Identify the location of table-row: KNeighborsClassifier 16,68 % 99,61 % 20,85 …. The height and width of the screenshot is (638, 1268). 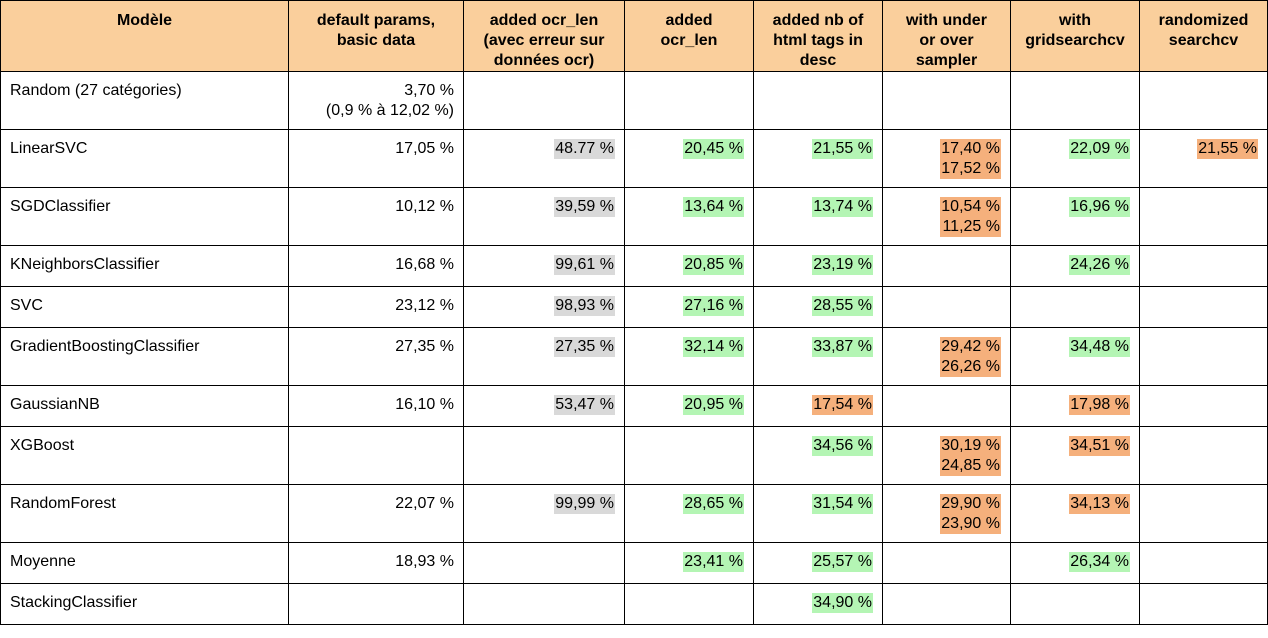
(634, 266).